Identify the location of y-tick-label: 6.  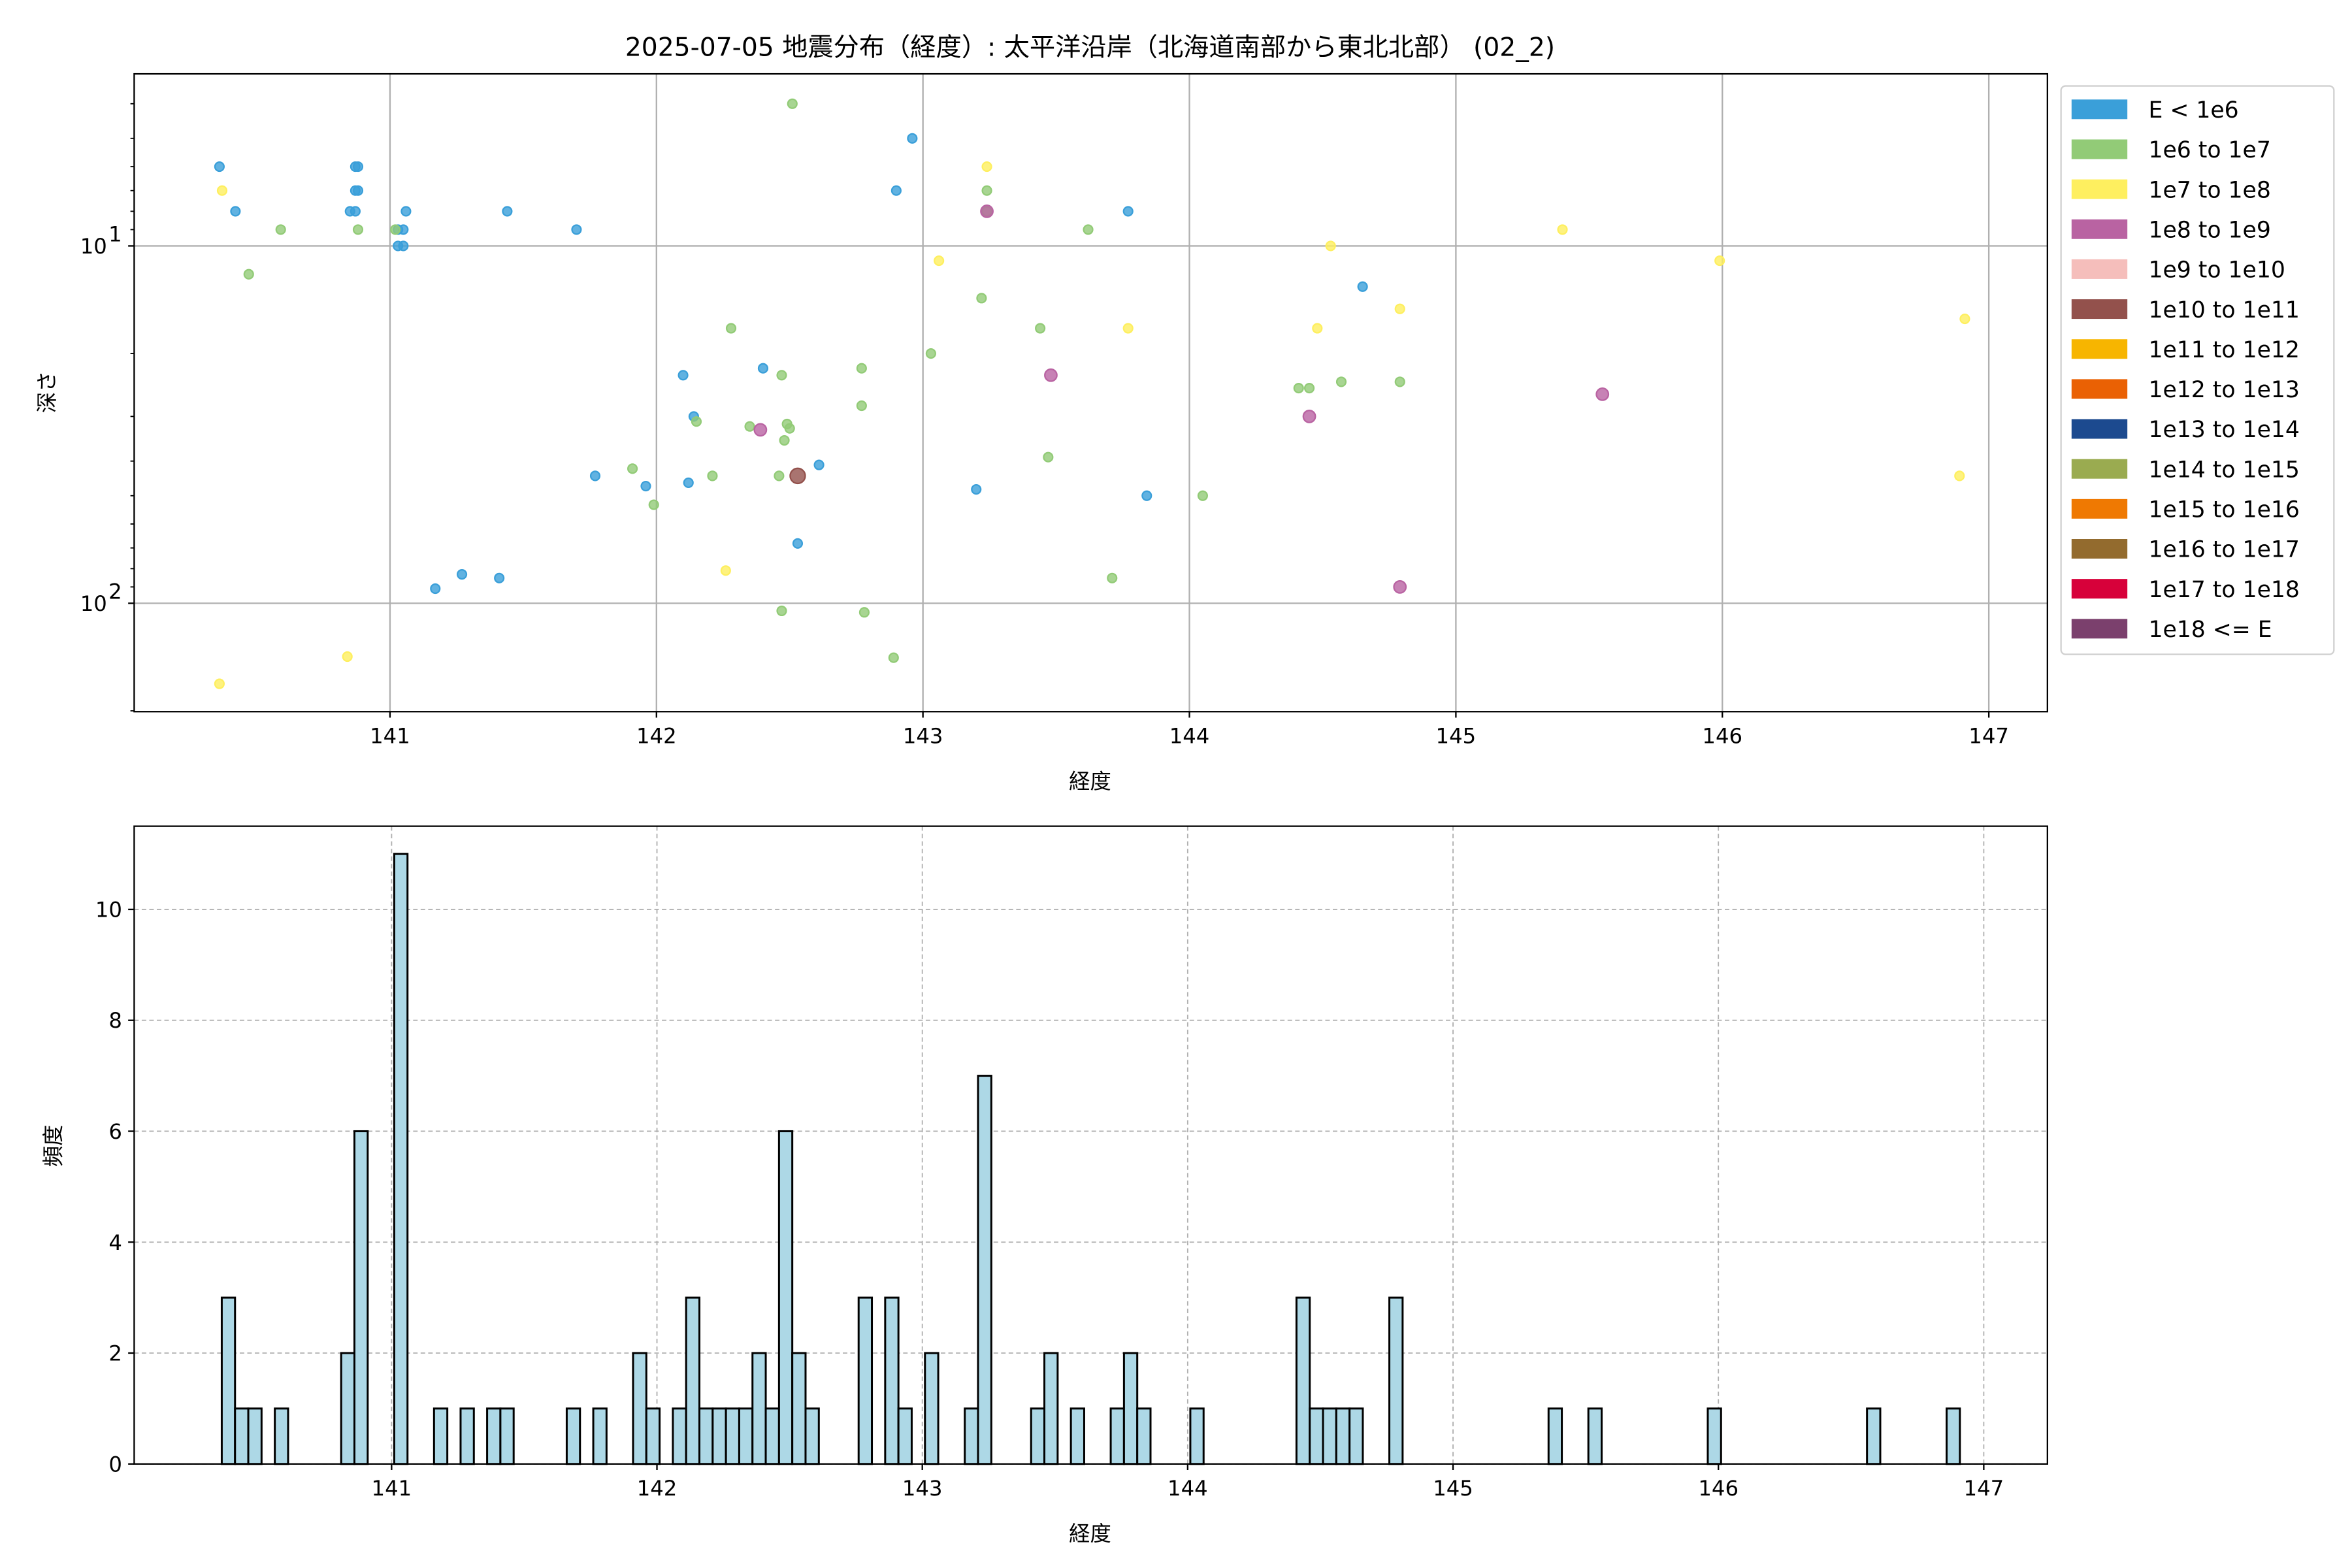
(115, 1131).